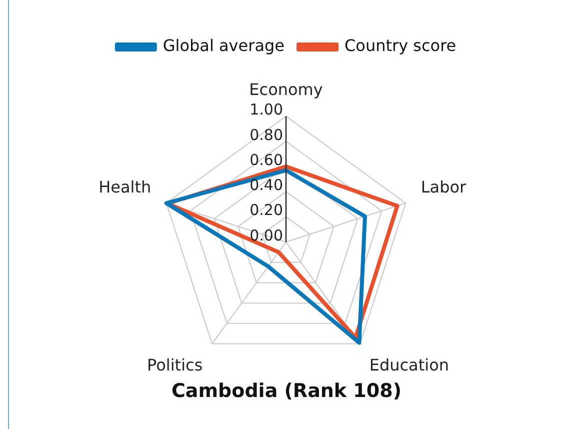 The height and width of the screenshot is (429, 573). I want to click on y-tick-label: 0.80, so click(266, 135).